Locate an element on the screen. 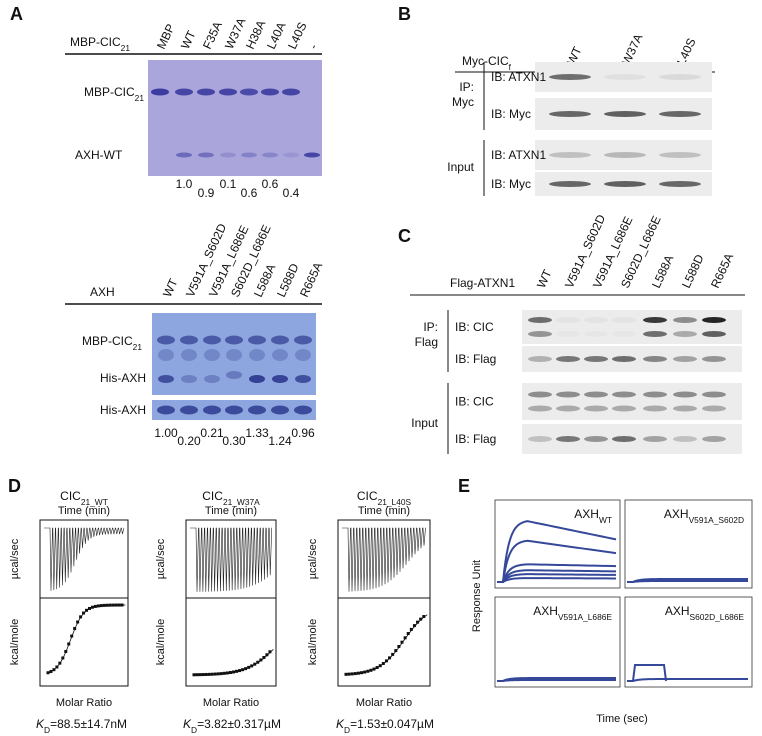 This screenshot has height=736, width=762. lane-label: F35A is located at coordinates (212, 35).